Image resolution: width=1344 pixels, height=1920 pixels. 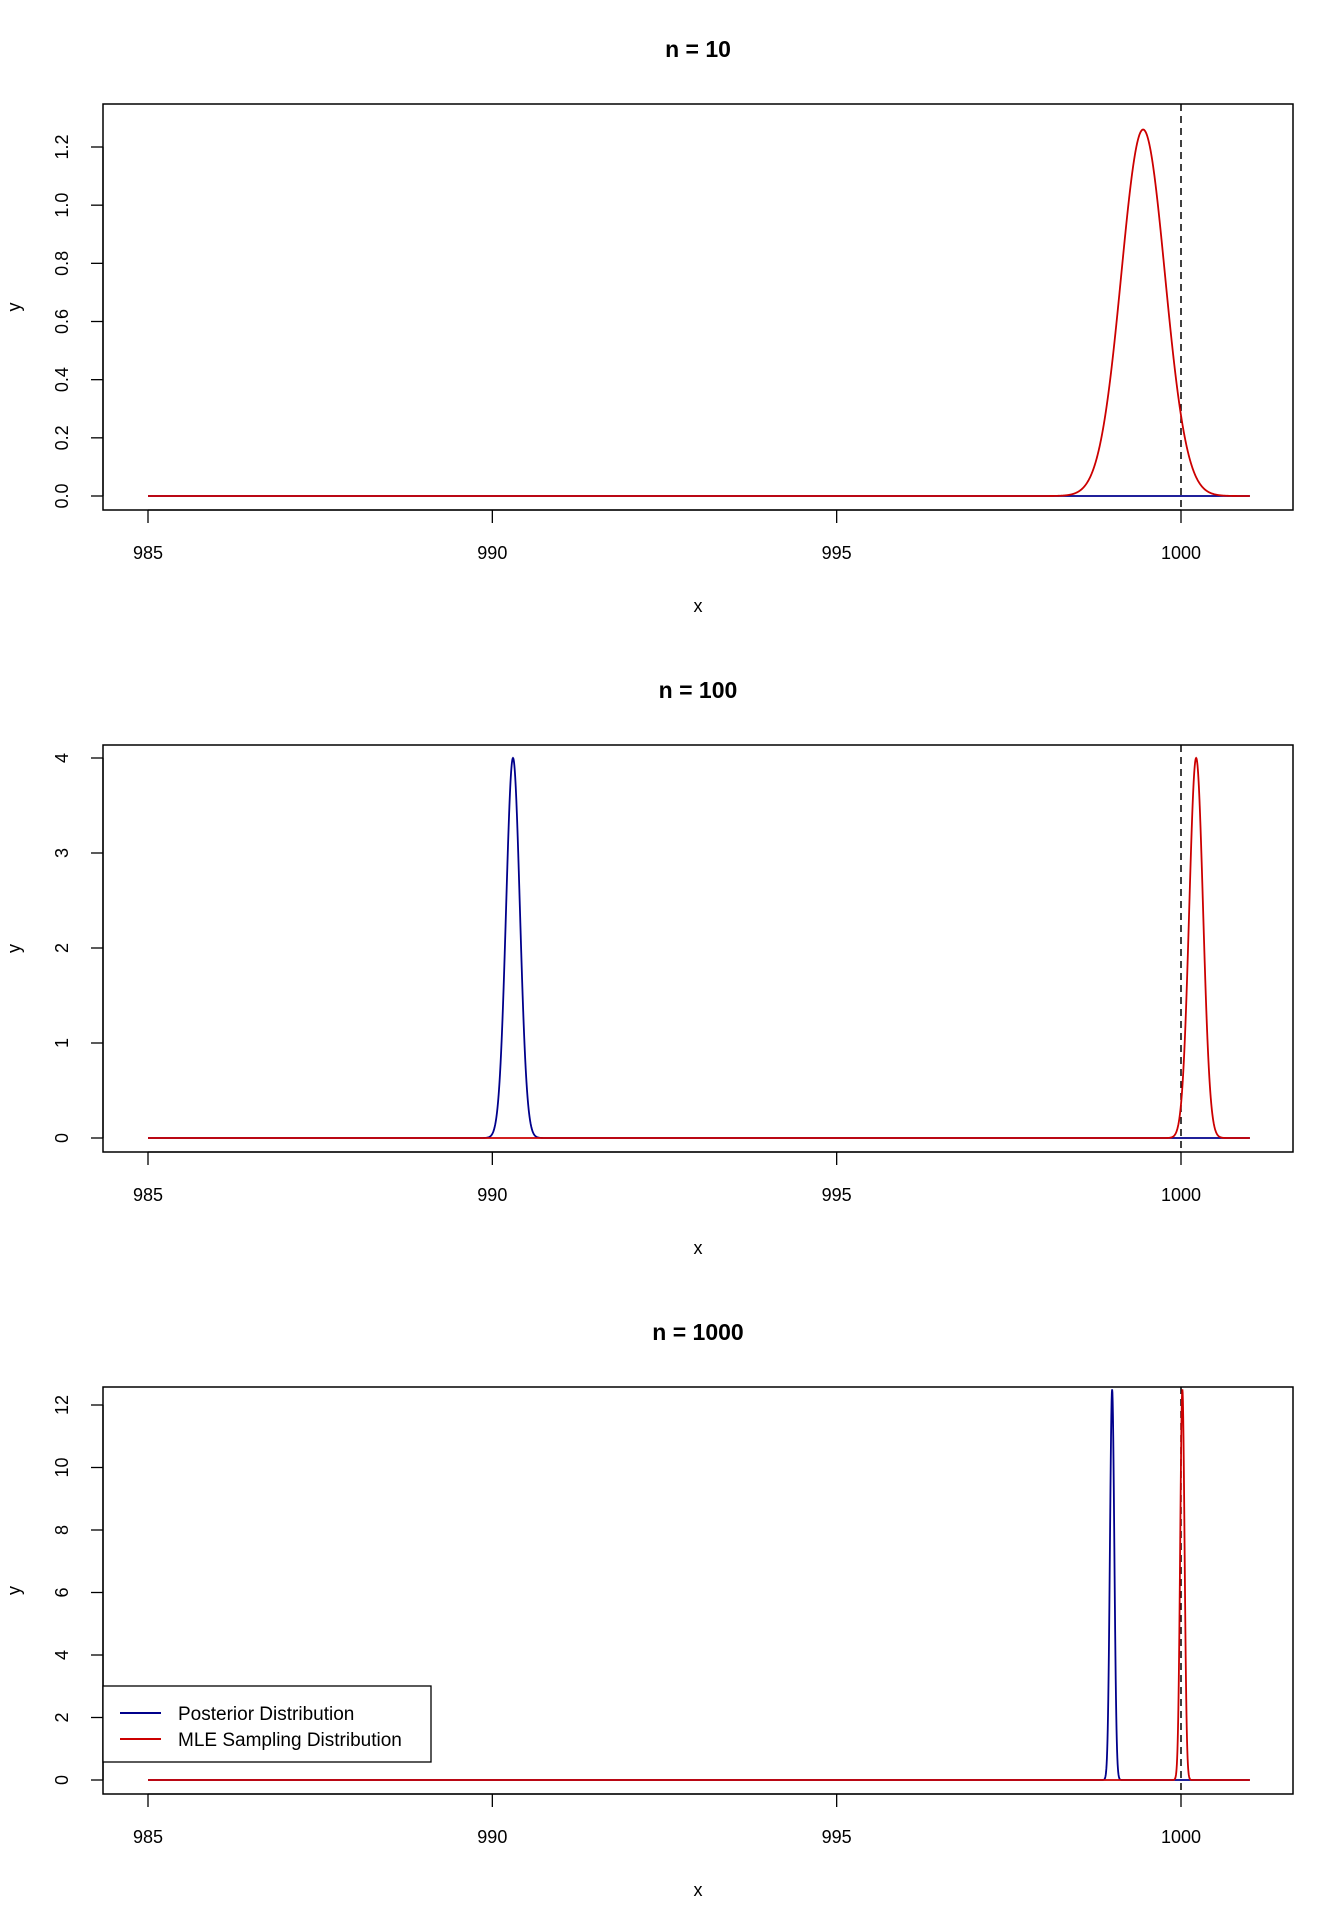 I want to click on y-axis: 0 1 2 3 4 y, so click(x=54, y=948).